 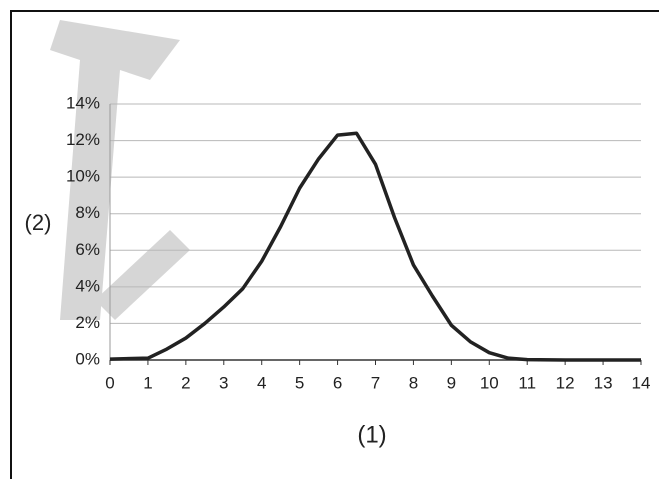 What do you see at coordinates (83, 176) in the screenshot?
I see `y-tick-label: 10%` at bounding box center [83, 176].